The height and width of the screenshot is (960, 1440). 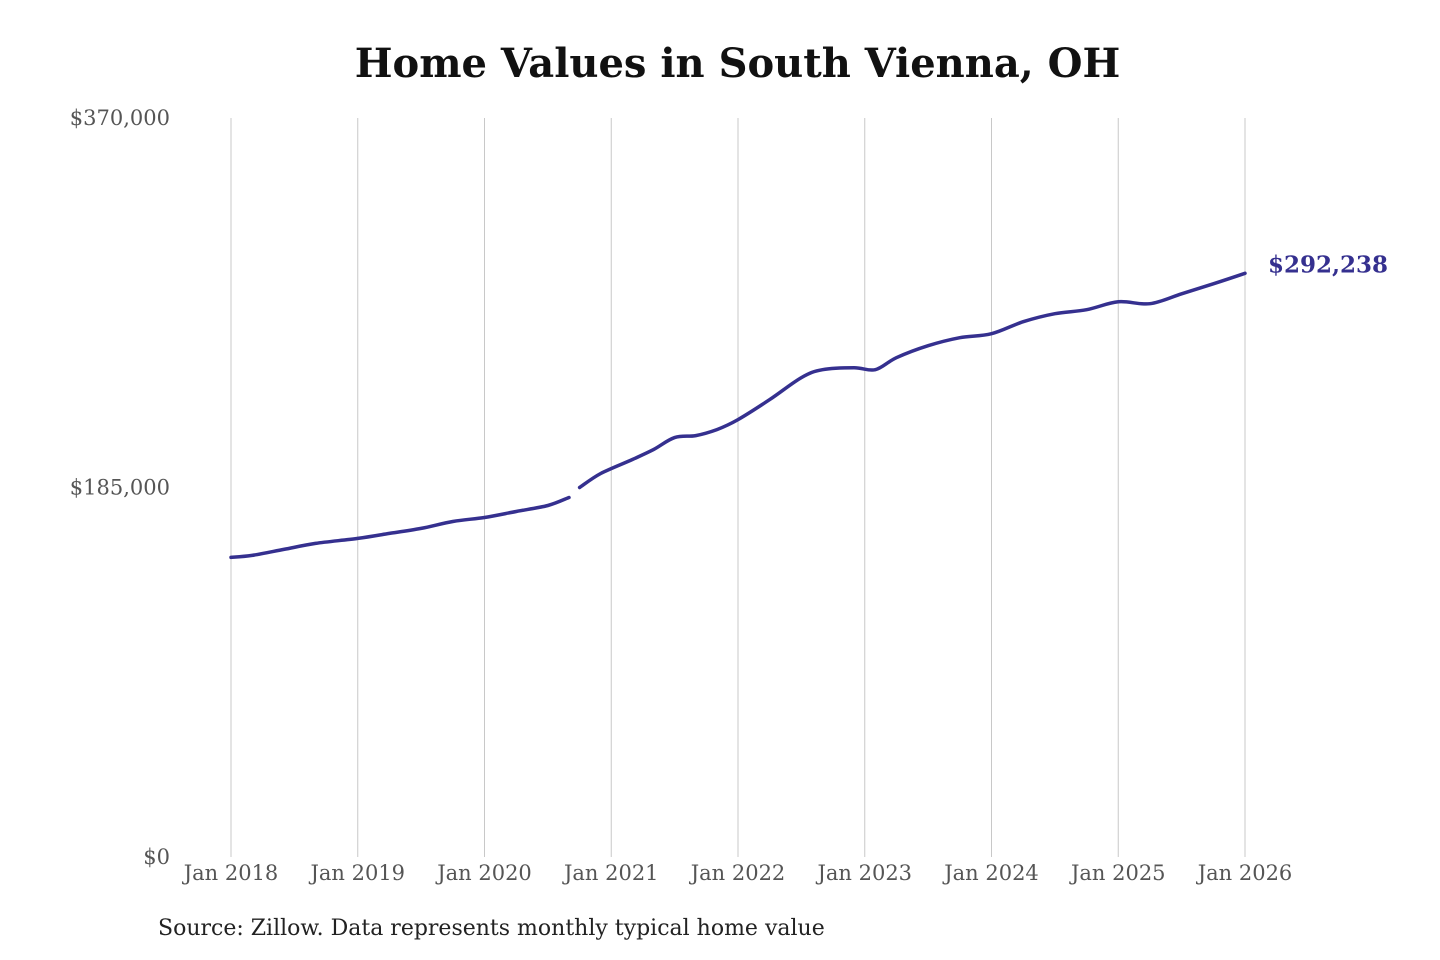 What do you see at coordinates (230, 873) in the screenshot?
I see `x-tick-label: Jan 2018` at bounding box center [230, 873].